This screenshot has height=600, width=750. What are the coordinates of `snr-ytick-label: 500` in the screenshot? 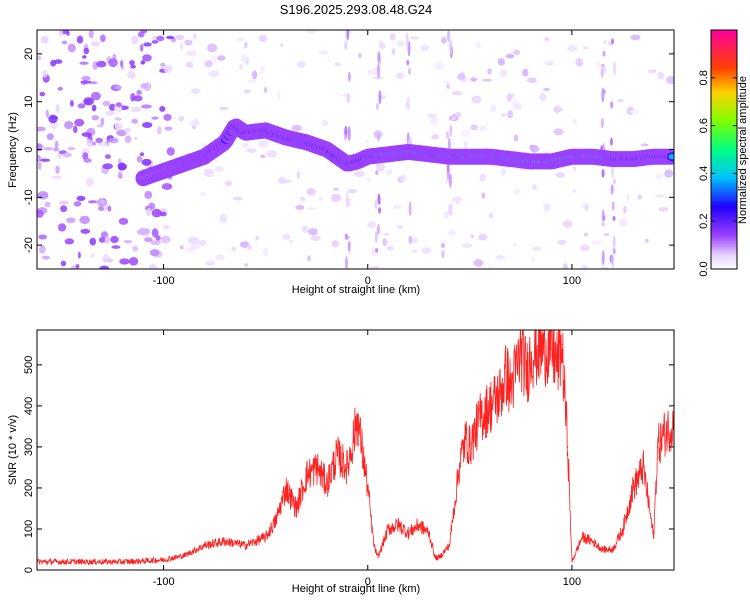 It's located at (29, 365).